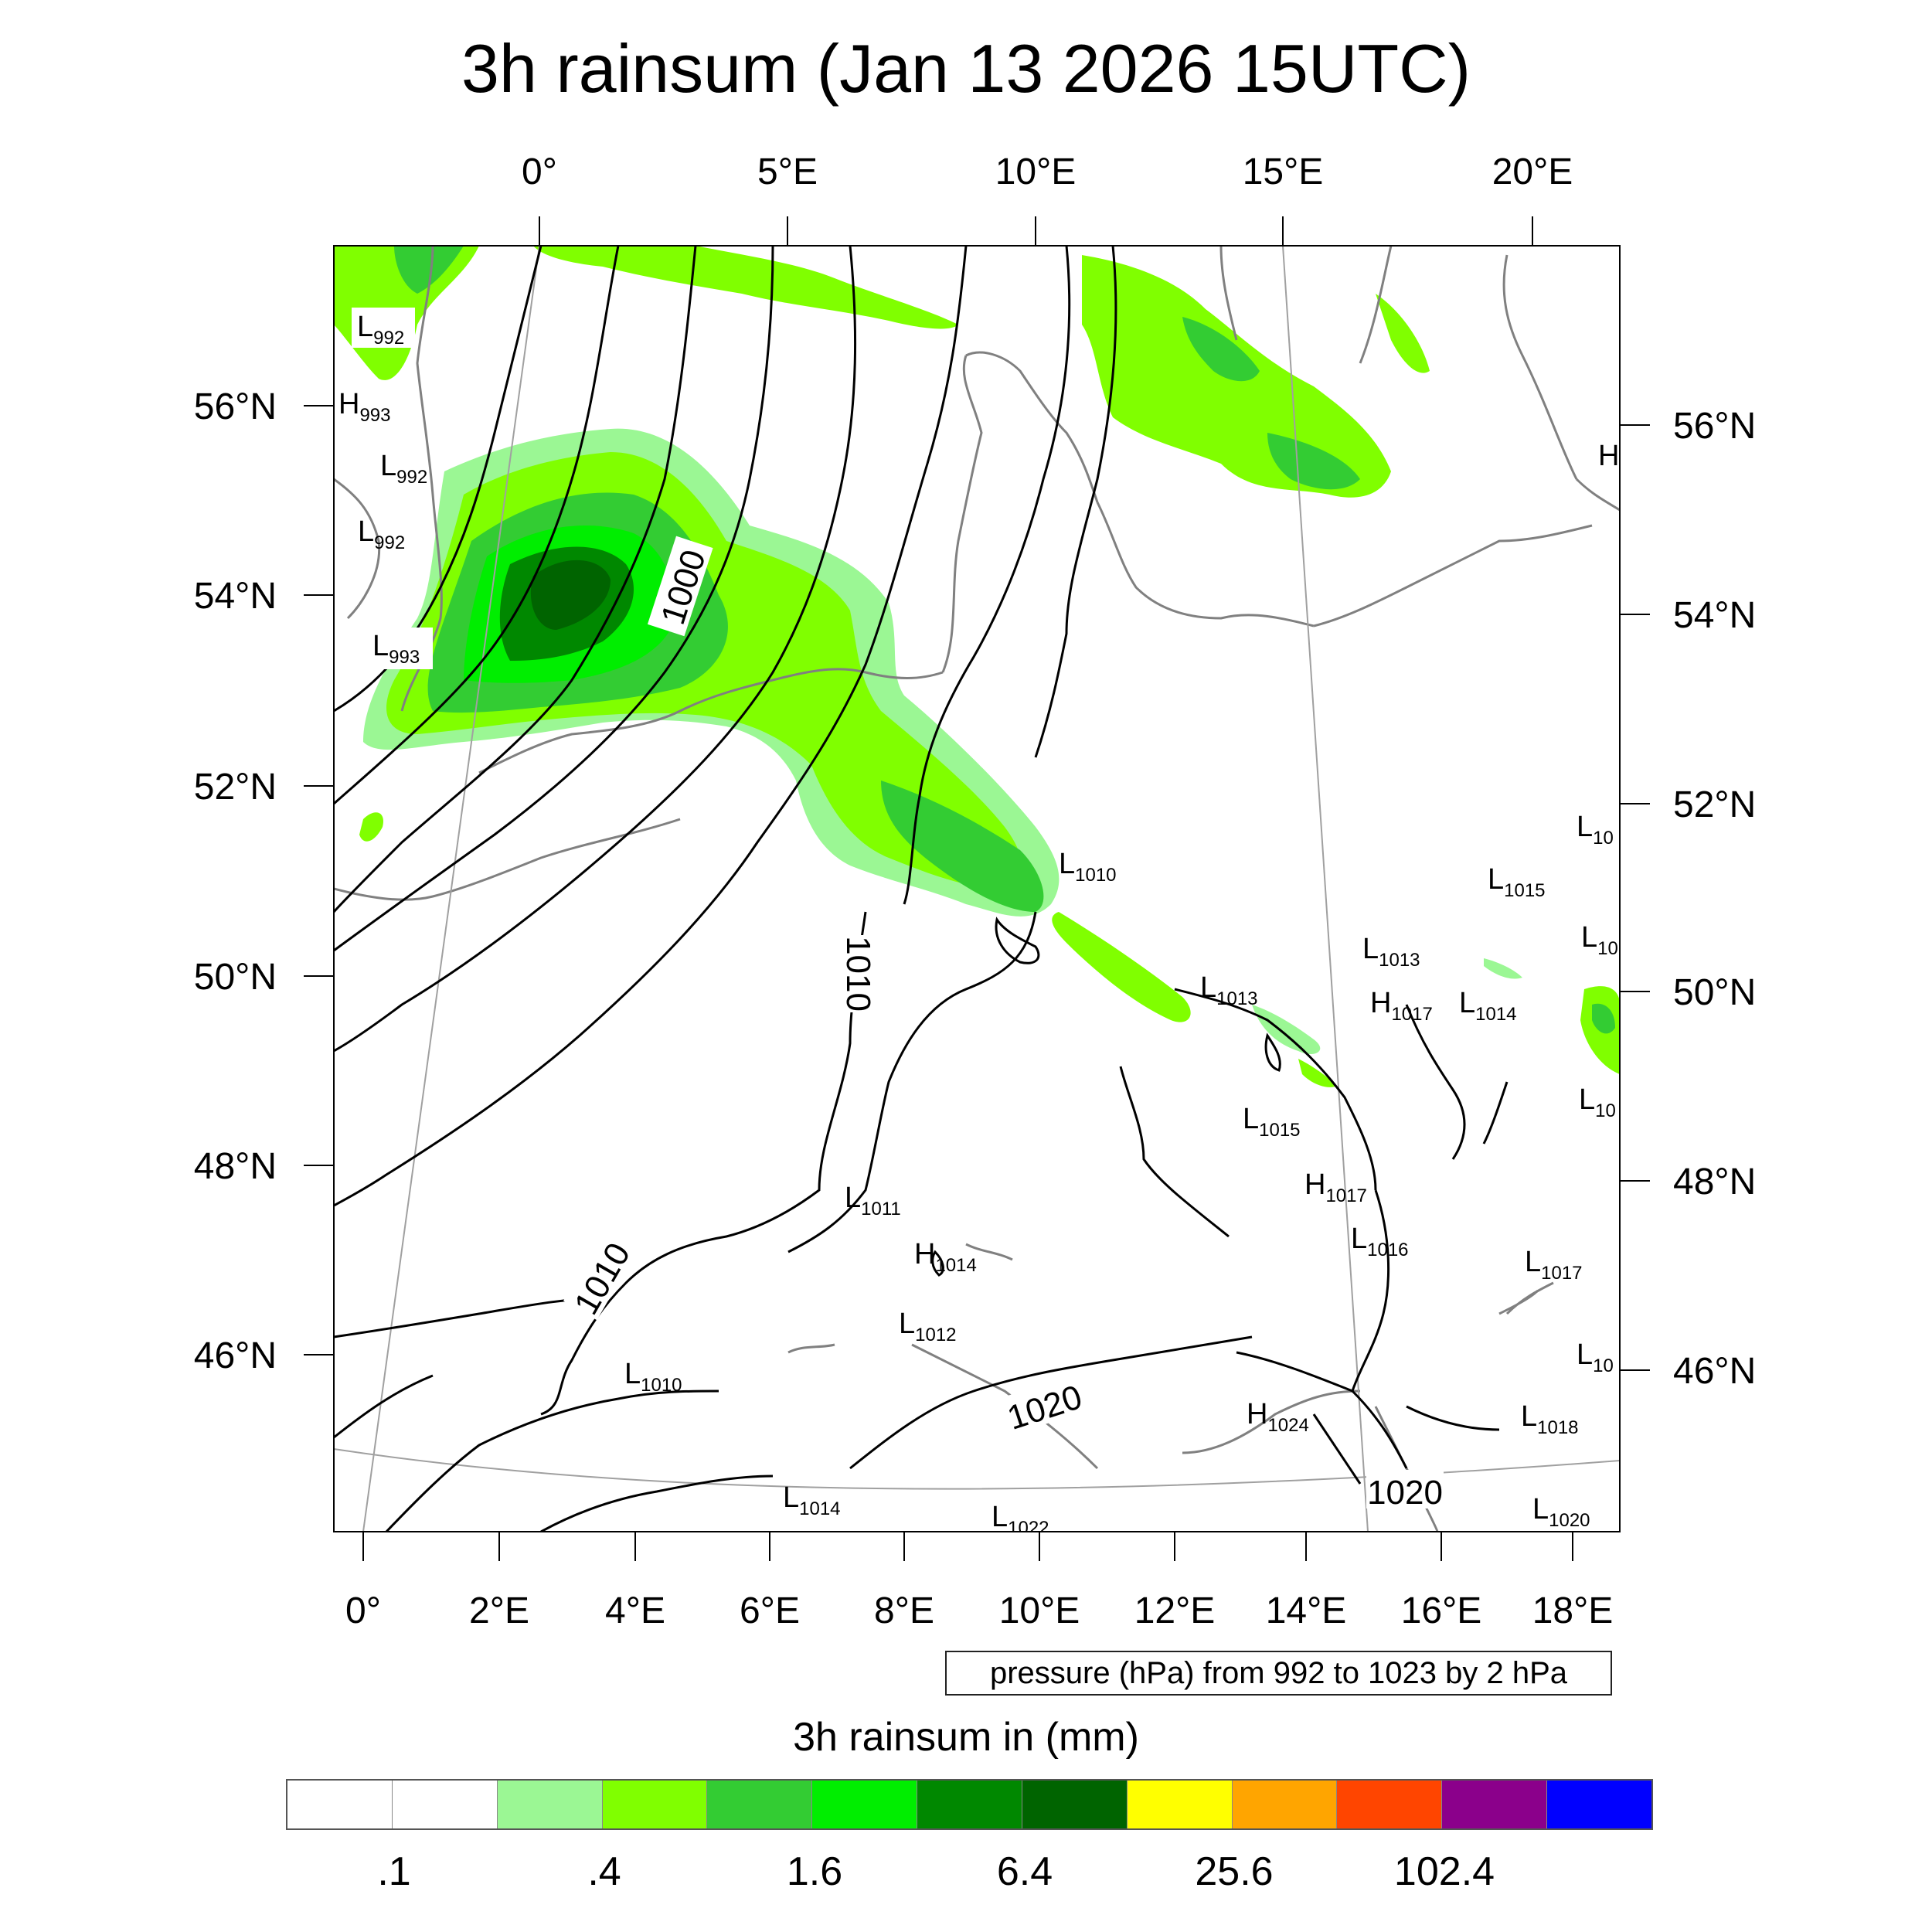 The width and height of the screenshot is (1932, 1932). What do you see at coordinates (858, 974) in the screenshot?
I see `isobar-label: 1010` at bounding box center [858, 974].